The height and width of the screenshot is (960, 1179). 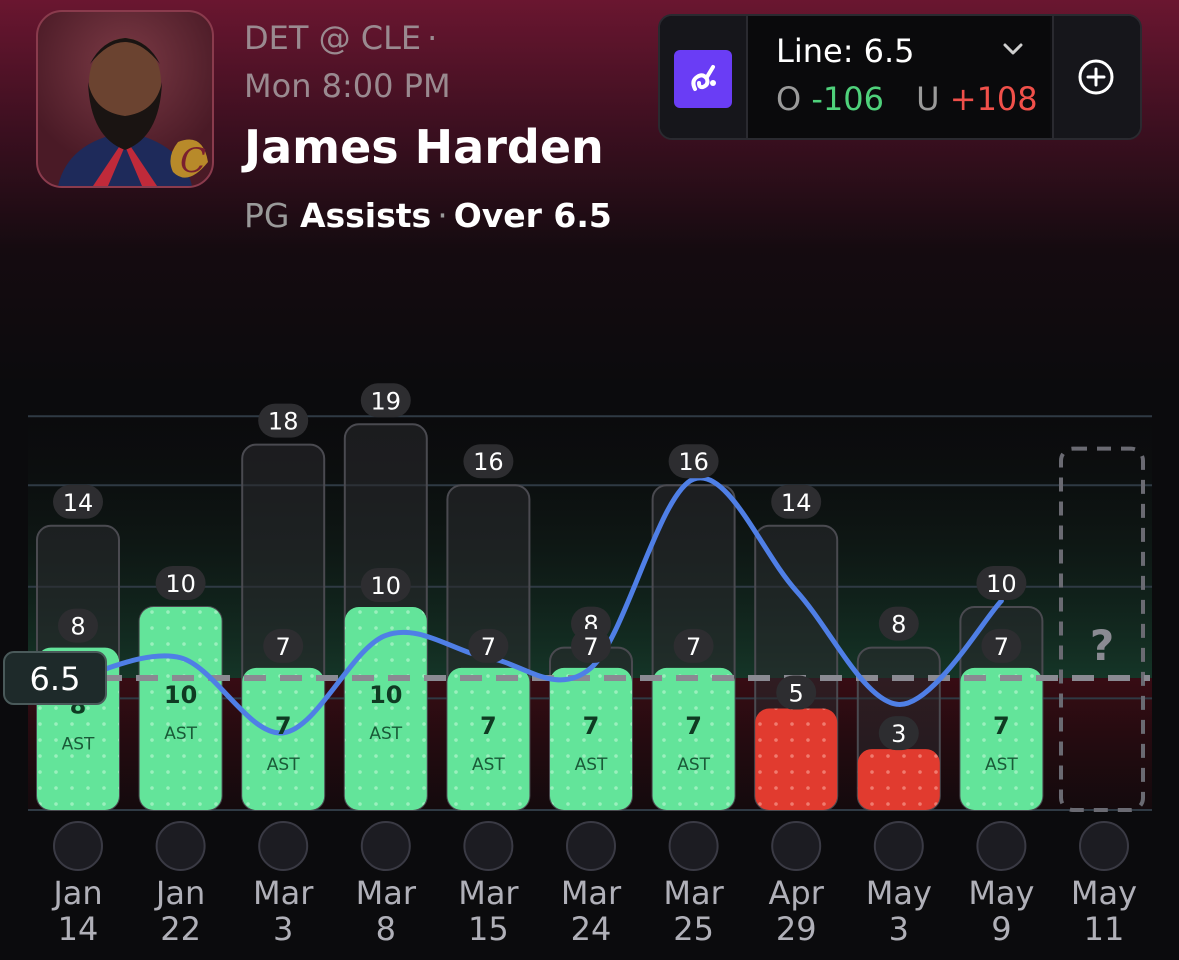 What do you see at coordinates (428, 215) in the screenshot?
I see `prop-subline: PG Assists · Over 6.5` at bounding box center [428, 215].